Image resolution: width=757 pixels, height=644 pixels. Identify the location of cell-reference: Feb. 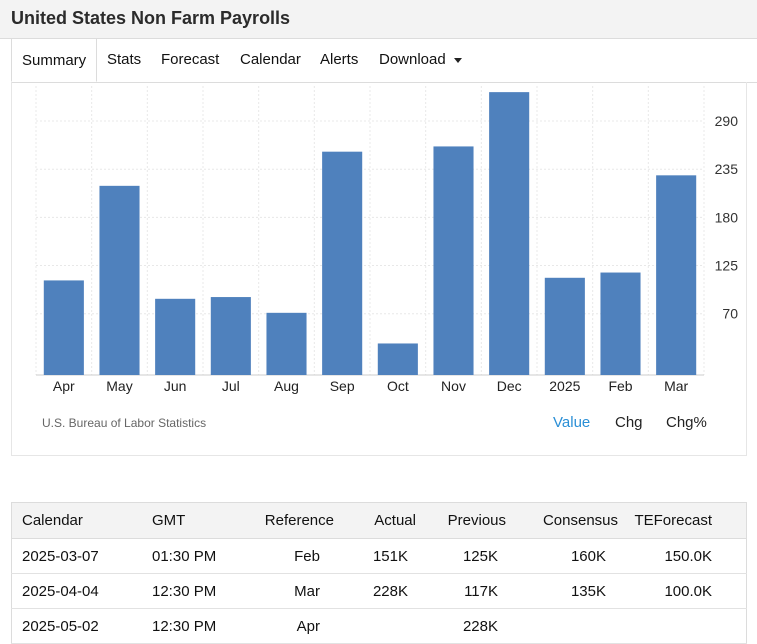
(288, 556).